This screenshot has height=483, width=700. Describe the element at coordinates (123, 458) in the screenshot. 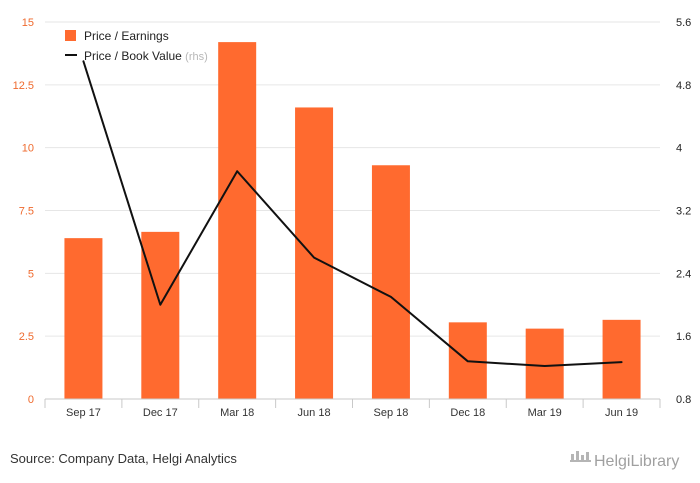

I see `source-note: Source: Company Data, Helgi Analytics` at that location.